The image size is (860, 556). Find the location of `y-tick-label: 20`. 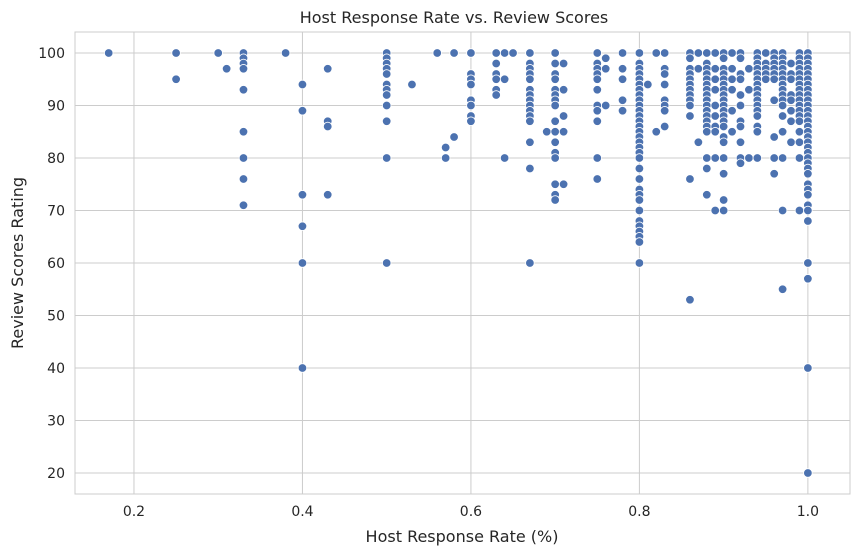

y-tick-label: 20 is located at coordinates (56, 474).